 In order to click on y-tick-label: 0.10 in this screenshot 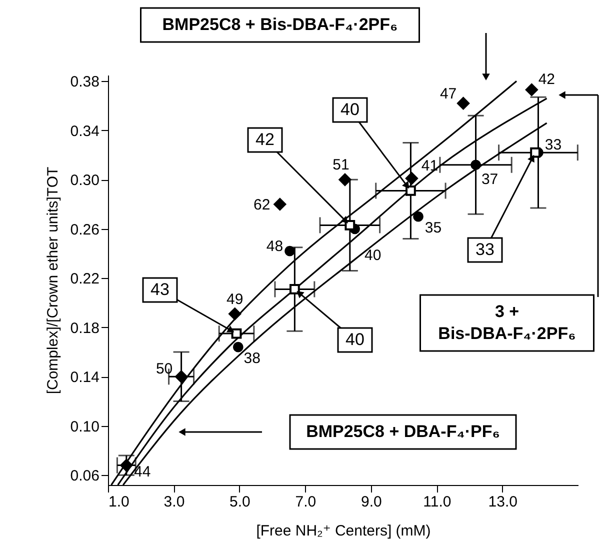, I will do `click(85, 427)`.